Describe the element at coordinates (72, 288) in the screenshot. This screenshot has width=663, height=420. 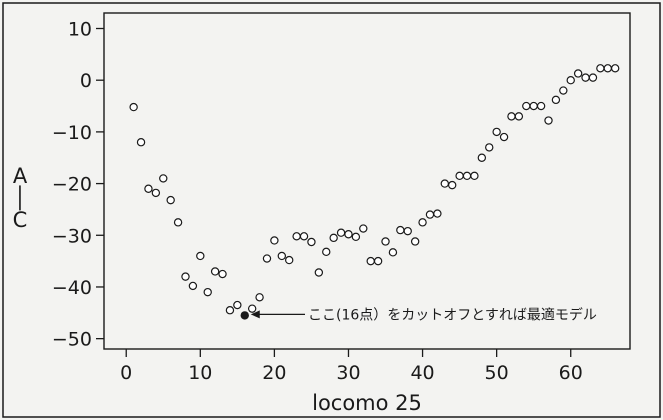
I see `y-tick-label: −40` at that location.